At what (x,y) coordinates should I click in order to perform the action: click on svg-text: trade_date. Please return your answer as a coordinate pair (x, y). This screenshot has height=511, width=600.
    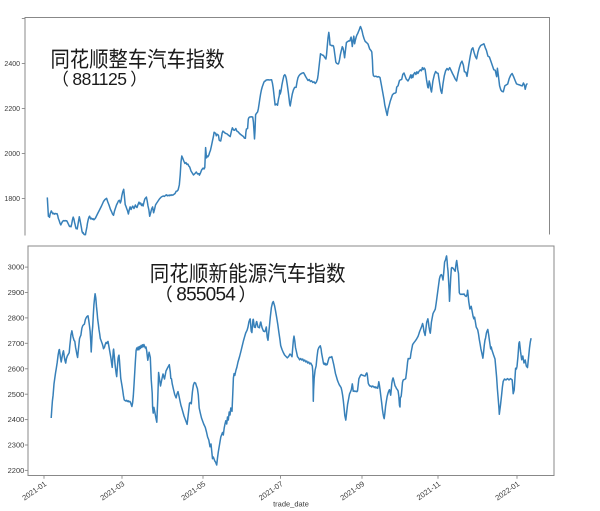
    Looking at the image, I should click on (291, 504).